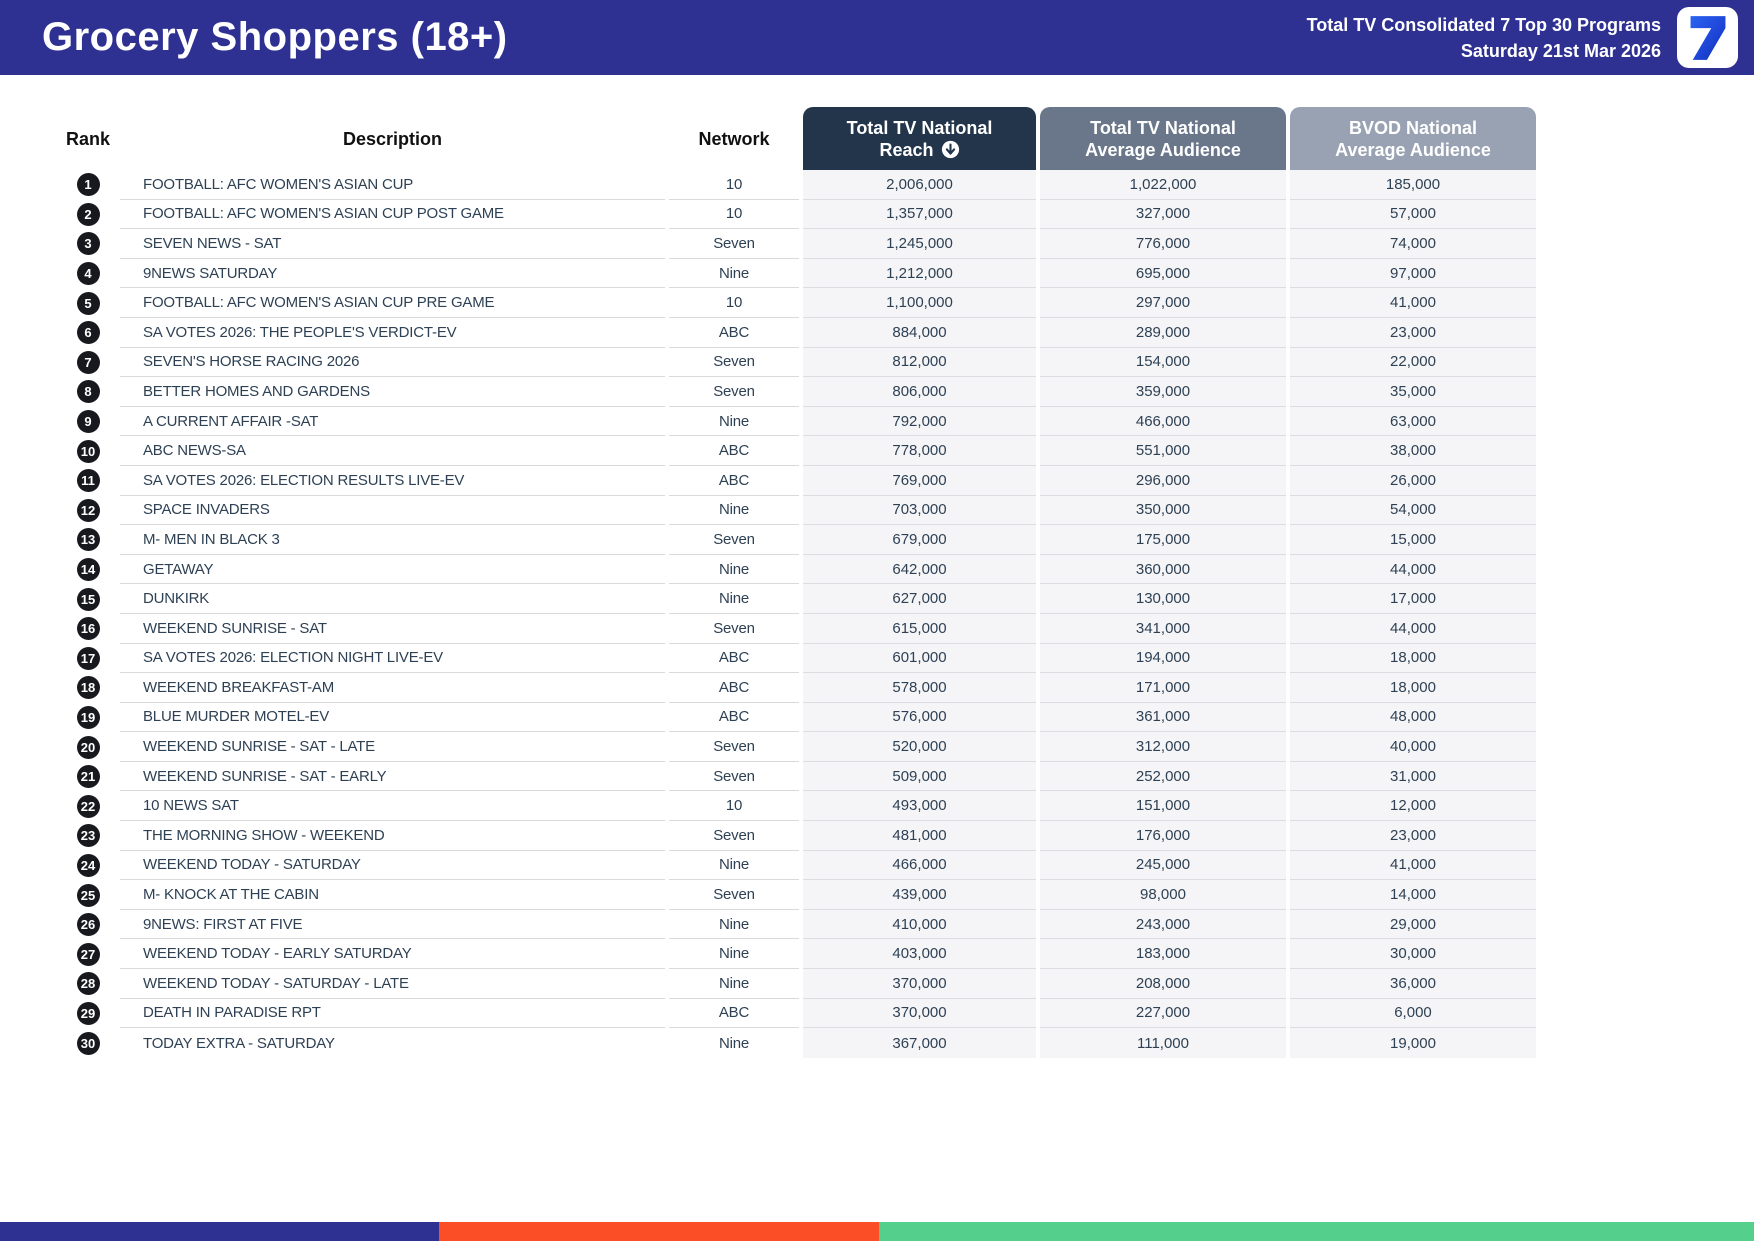 The image size is (1754, 1241). I want to click on bvod-audience-cell: 35,000, so click(1413, 392).